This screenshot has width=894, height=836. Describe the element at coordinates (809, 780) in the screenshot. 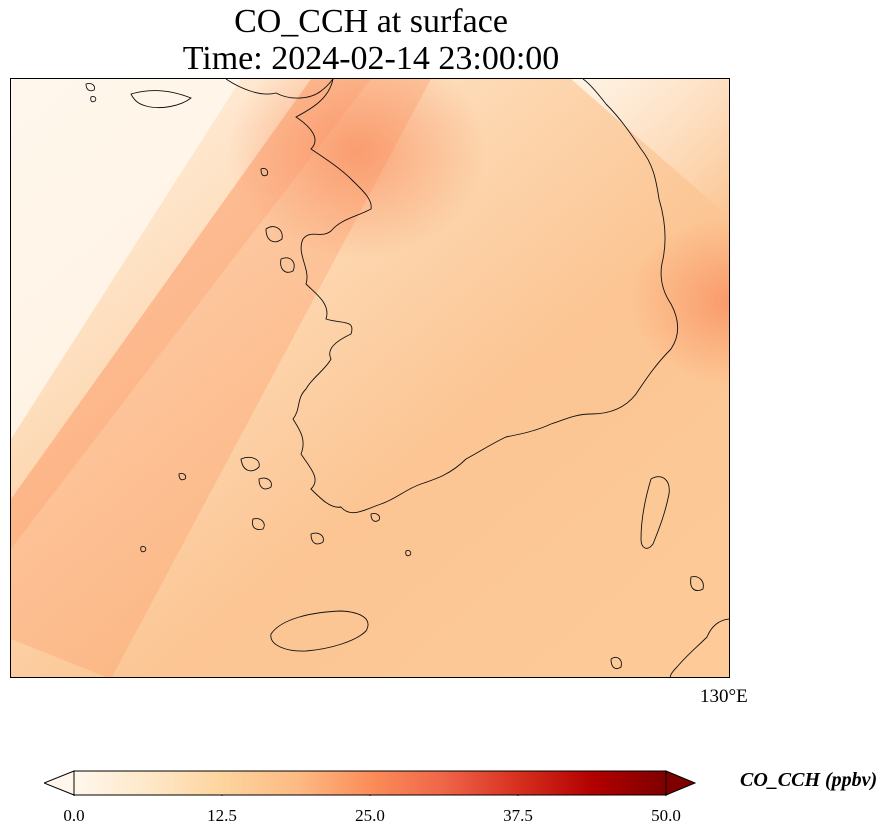

I see `colorbar-label: CO_CCH (ppbv)` at that location.